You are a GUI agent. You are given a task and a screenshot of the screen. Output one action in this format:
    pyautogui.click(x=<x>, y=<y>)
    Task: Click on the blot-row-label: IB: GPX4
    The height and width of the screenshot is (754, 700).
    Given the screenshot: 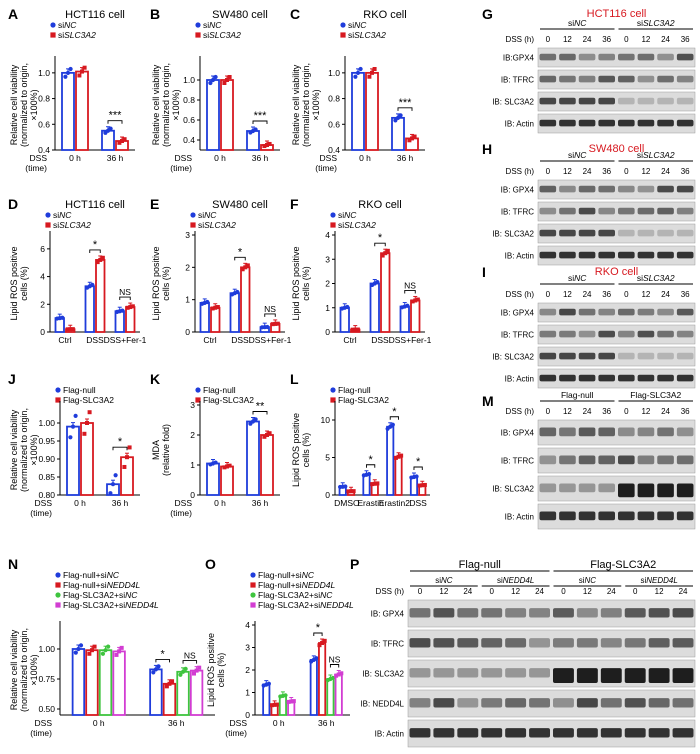 What is the action you would take?
    pyautogui.click(x=518, y=190)
    